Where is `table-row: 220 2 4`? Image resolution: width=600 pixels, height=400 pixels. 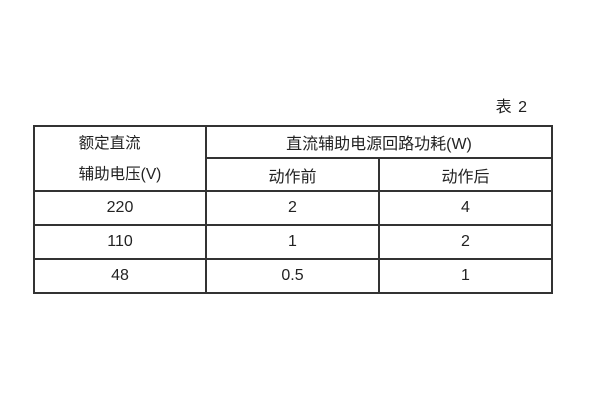 table-row: 220 2 4 is located at coordinates (293, 208).